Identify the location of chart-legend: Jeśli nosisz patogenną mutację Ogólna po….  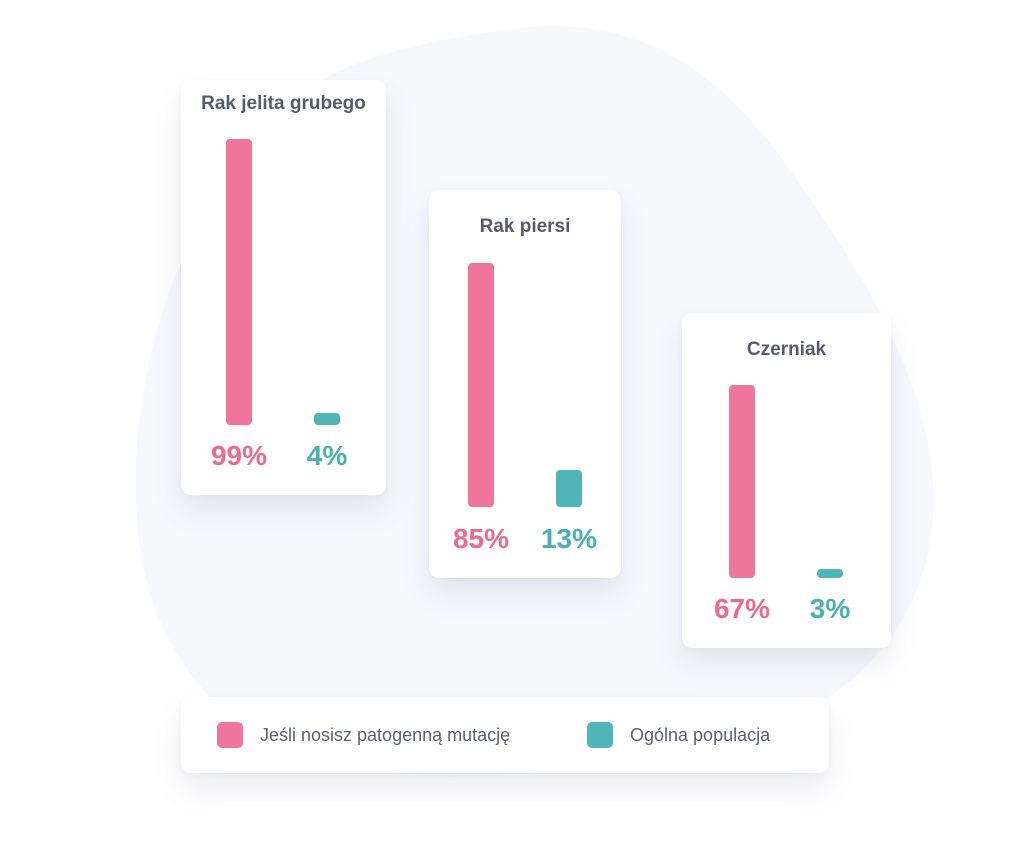
(505, 735).